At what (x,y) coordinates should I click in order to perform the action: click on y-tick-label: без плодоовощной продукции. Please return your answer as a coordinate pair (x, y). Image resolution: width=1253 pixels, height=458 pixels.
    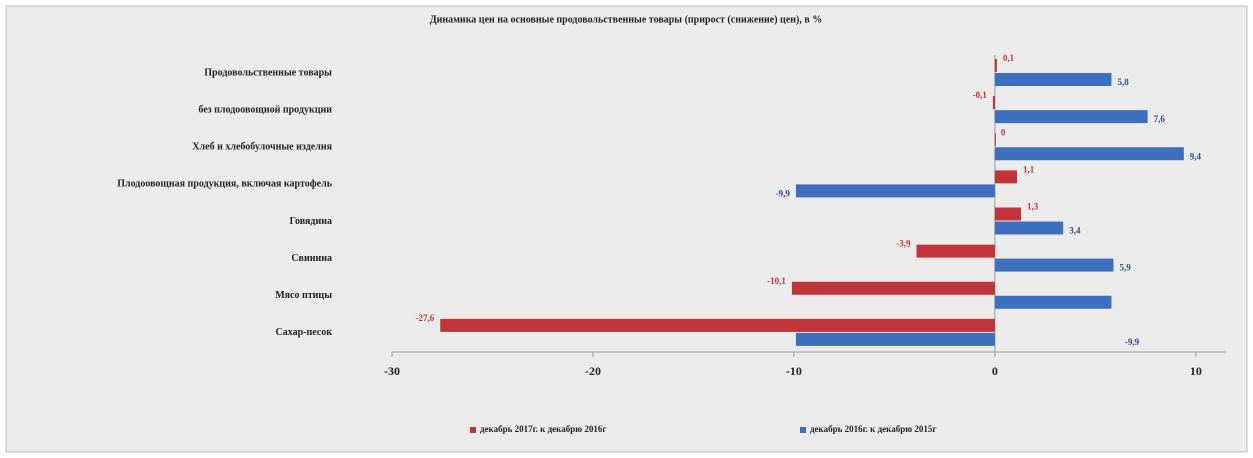
    Looking at the image, I should click on (265, 109).